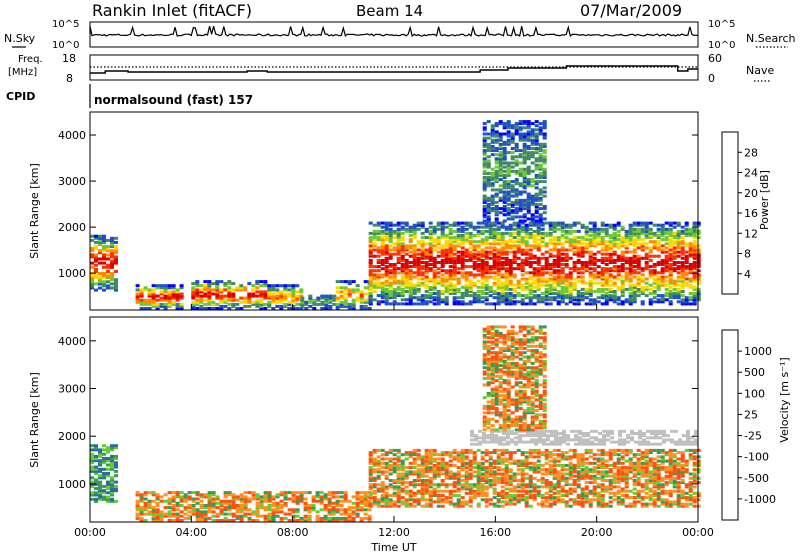  I want to click on colorbar-tick-label: 4, so click(747, 274).